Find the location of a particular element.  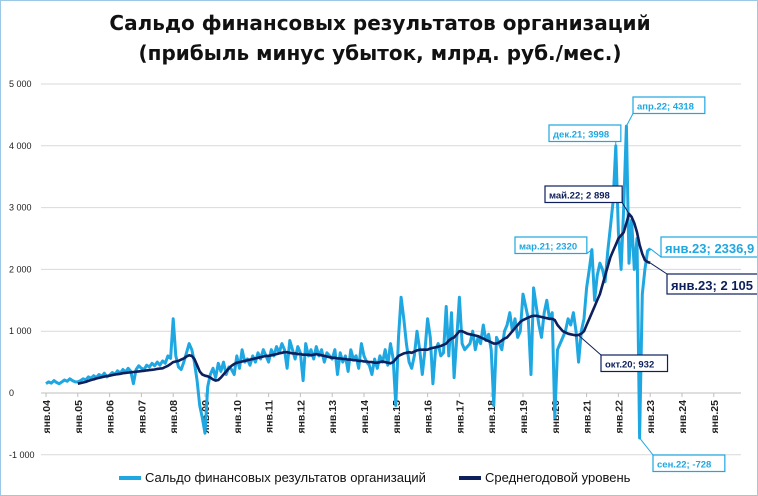

data-label: окт.20; 932 is located at coordinates (623, 354).